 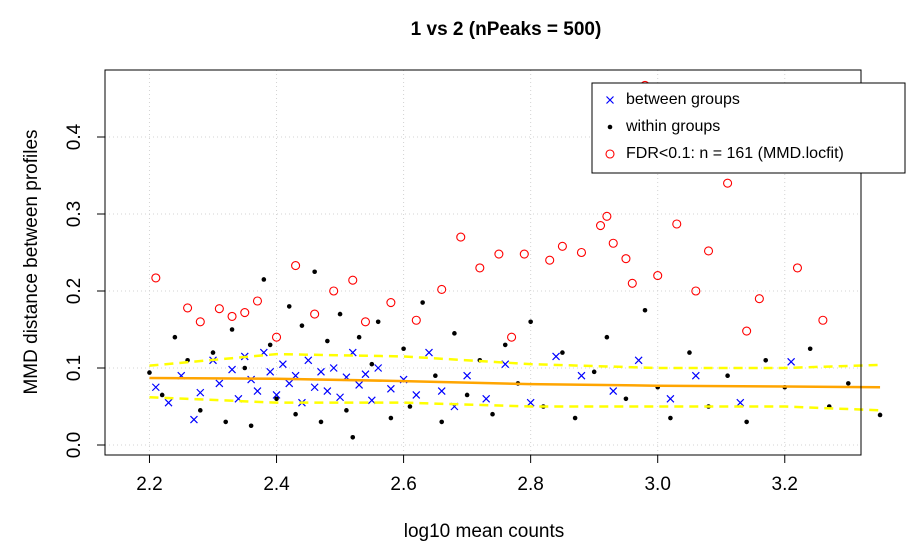 I want to click on legend-label: FDR<0.1: n = 161 (MMD.locfit), so click(x=735, y=153).